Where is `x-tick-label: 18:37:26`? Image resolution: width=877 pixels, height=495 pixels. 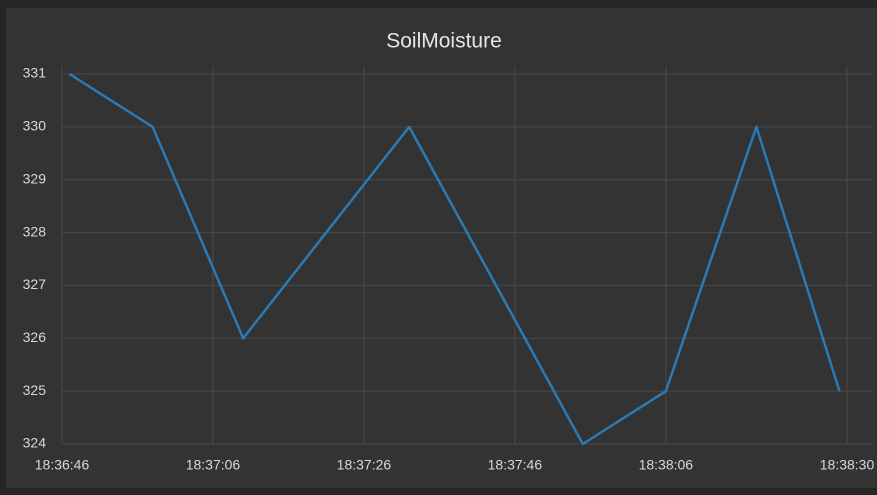
x-tick-label: 18:37:26 is located at coordinates (364, 465).